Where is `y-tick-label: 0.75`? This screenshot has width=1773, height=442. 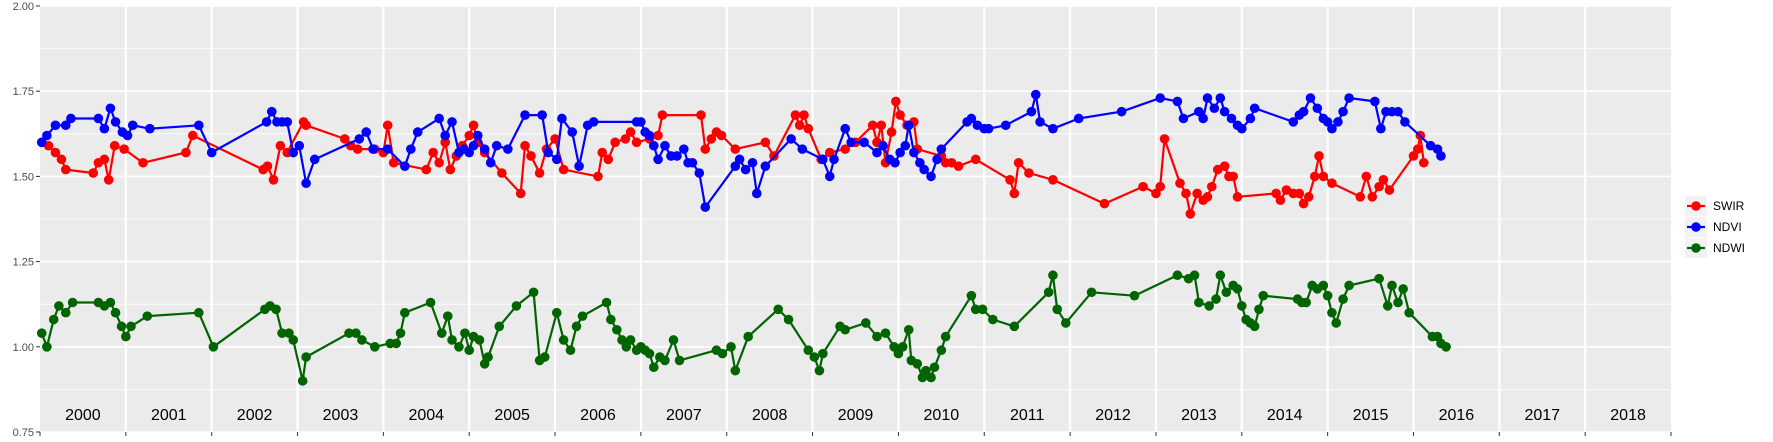 y-tick-label: 0.75 is located at coordinates (23, 433).